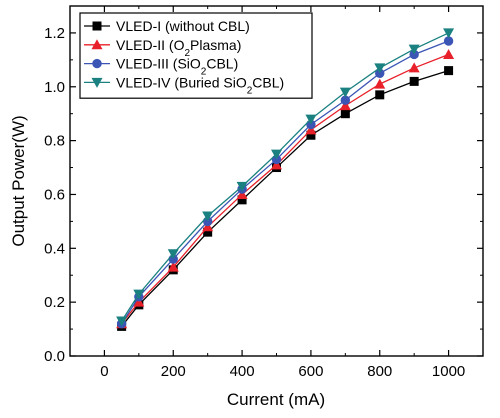  What do you see at coordinates (54, 194) in the screenshot?
I see `y-tick-label: 0.6` at bounding box center [54, 194].